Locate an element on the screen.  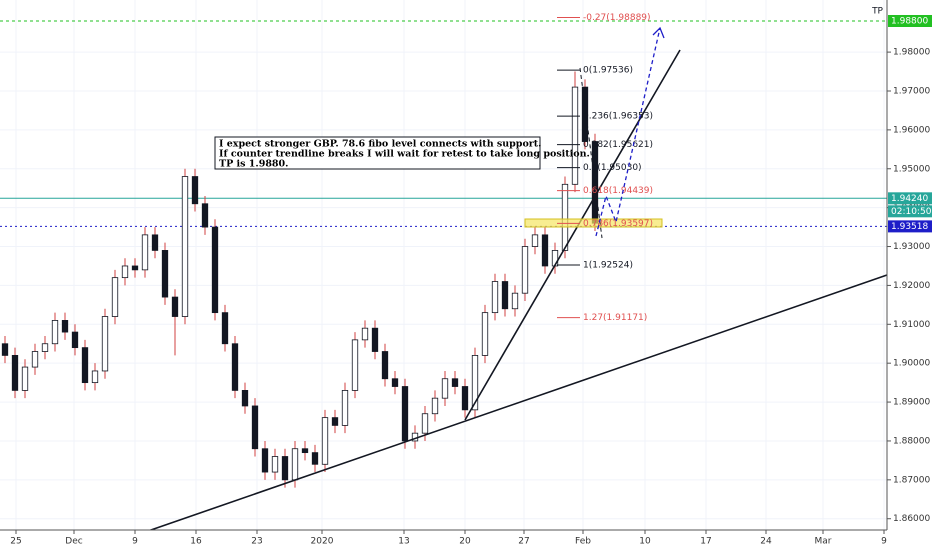
y-tick-label: 1.95000 is located at coordinates (911, 169).